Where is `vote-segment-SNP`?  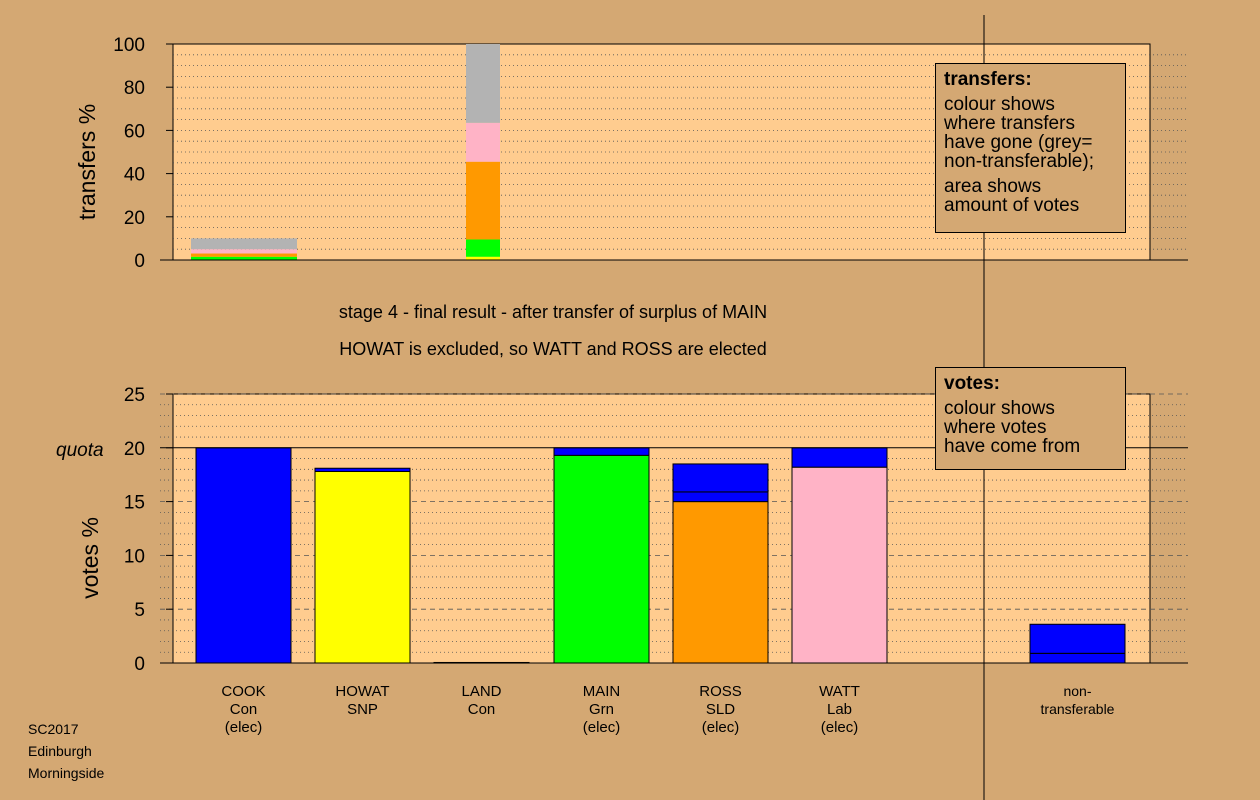
vote-segment-SNP is located at coordinates (362, 567).